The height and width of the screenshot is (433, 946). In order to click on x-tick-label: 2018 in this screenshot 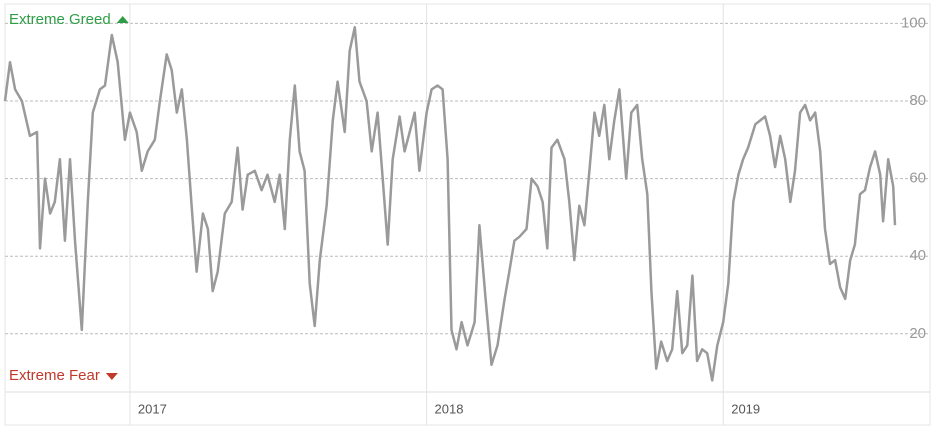, I will do `click(449, 408)`.